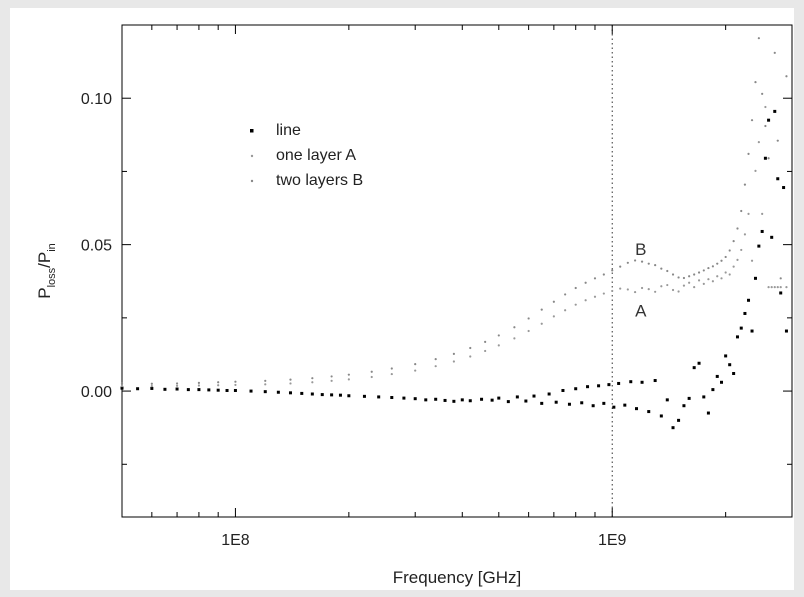  What do you see at coordinates (640, 249) in the screenshot?
I see `annotation-0: B` at bounding box center [640, 249].